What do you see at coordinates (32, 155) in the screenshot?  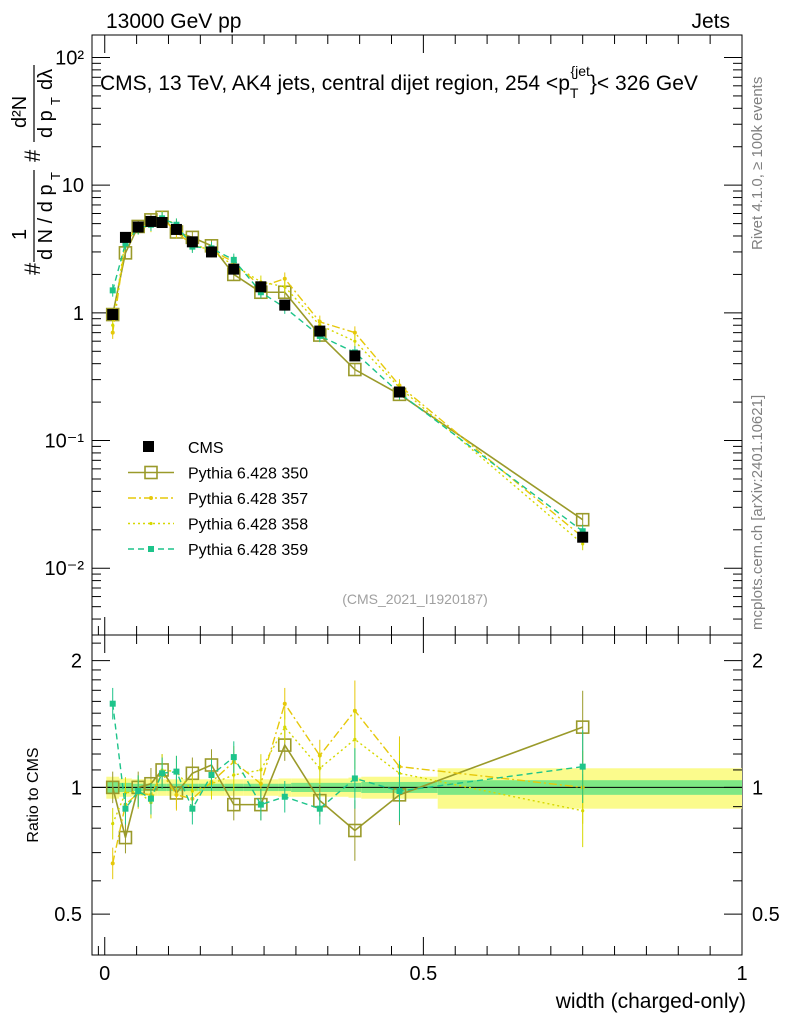 I see `ylabel-part5: #` at bounding box center [32, 155].